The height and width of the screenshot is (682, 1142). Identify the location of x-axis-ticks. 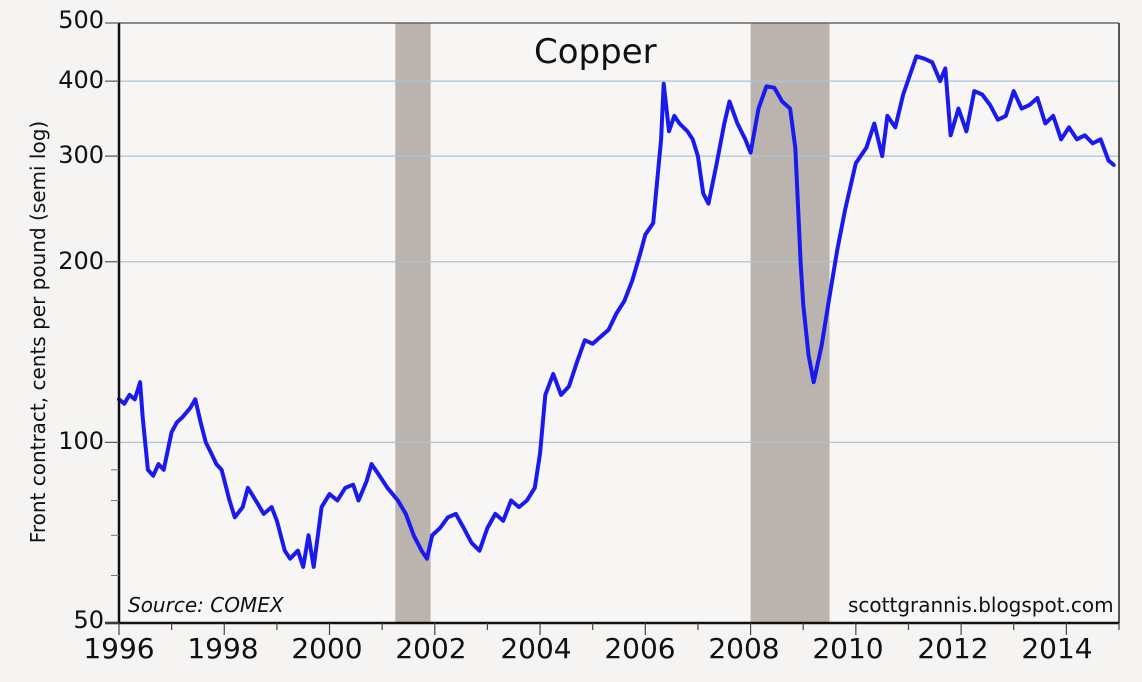
(619, 629).